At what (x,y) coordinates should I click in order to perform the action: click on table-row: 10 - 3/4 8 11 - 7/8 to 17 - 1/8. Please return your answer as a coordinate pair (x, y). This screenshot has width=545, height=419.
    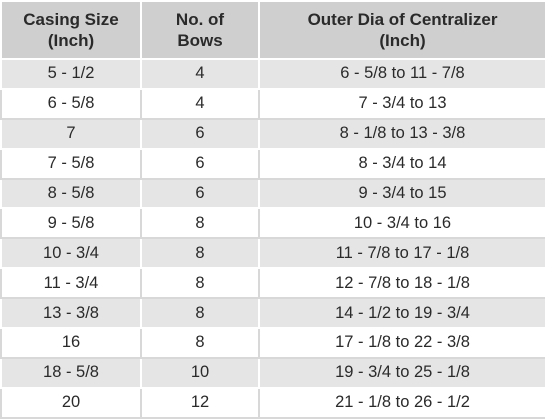
    Looking at the image, I should click on (272, 253).